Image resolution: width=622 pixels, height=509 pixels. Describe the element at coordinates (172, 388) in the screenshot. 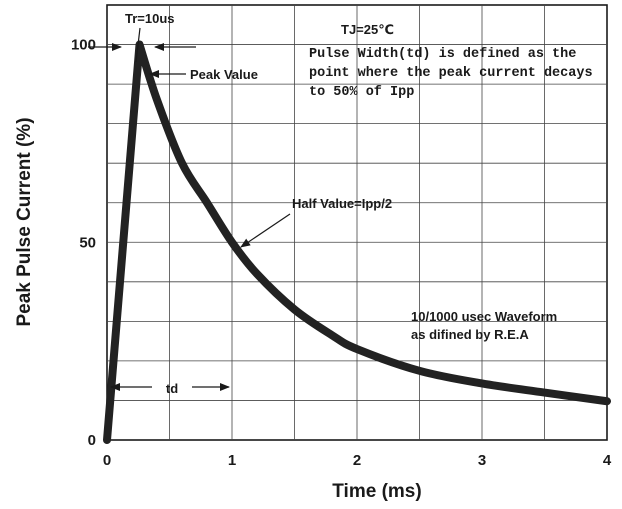

I see `td-label: td` at that location.